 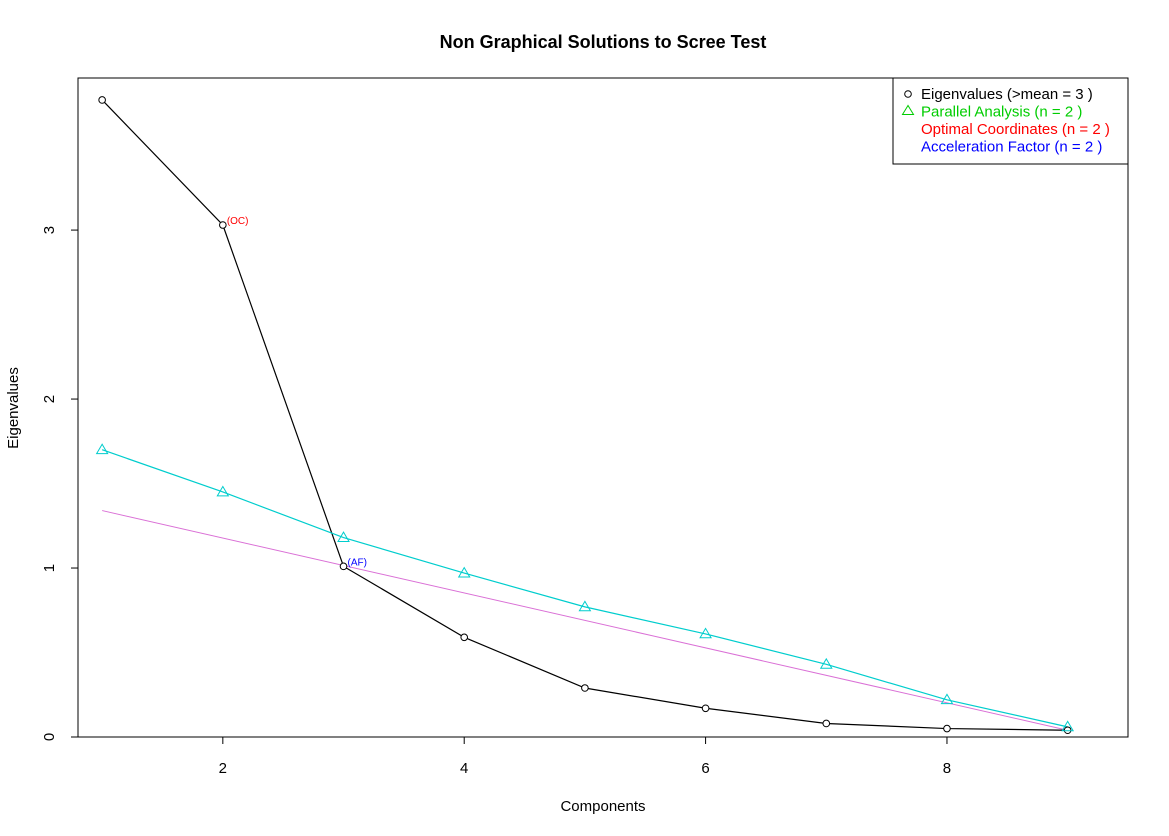 What do you see at coordinates (223, 768) in the screenshot?
I see `x-tick-label: 2` at bounding box center [223, 768].